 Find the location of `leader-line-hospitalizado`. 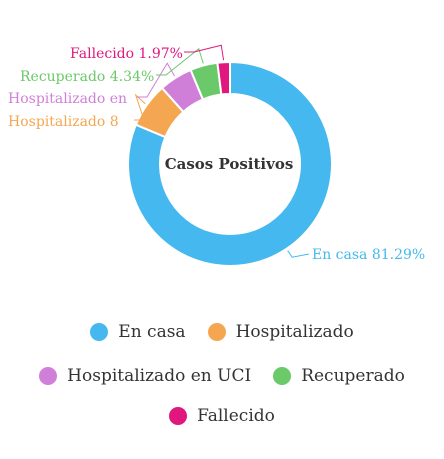

leader-line-hospitalizado is located at coordinates (140, 107).